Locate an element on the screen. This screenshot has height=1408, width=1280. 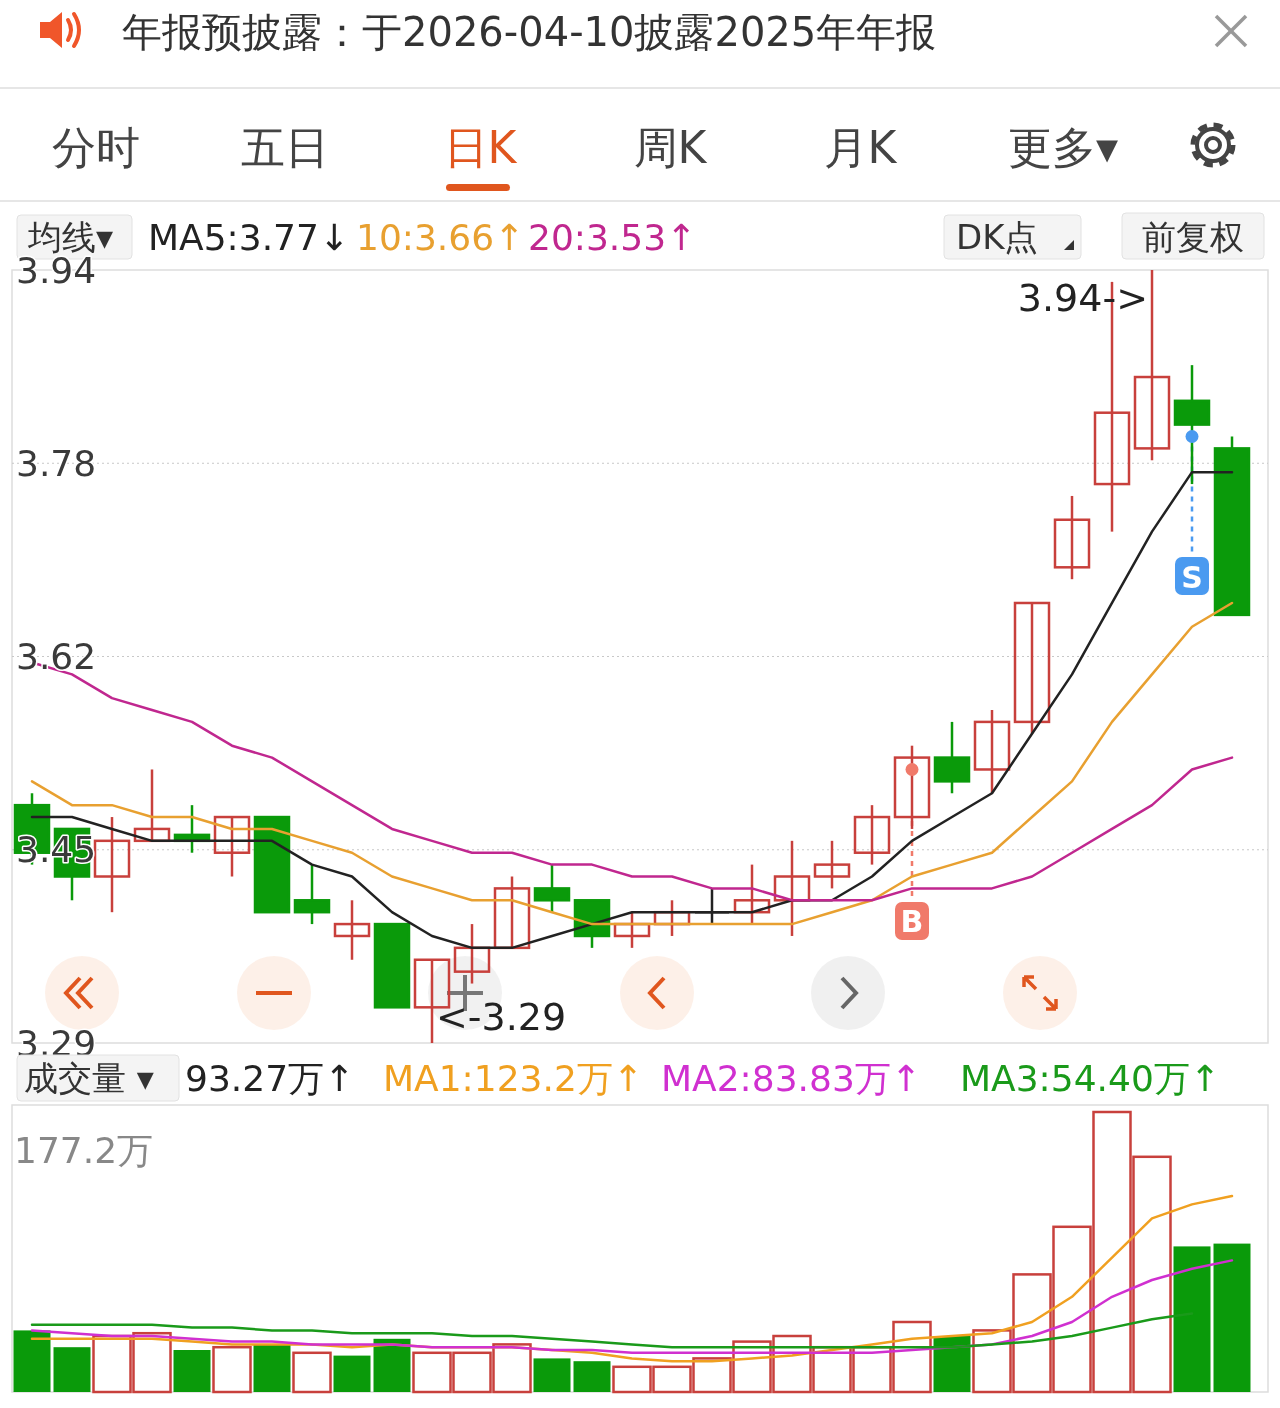
text: MA2:83.83万↑ is located at coordinates (791, 1078).